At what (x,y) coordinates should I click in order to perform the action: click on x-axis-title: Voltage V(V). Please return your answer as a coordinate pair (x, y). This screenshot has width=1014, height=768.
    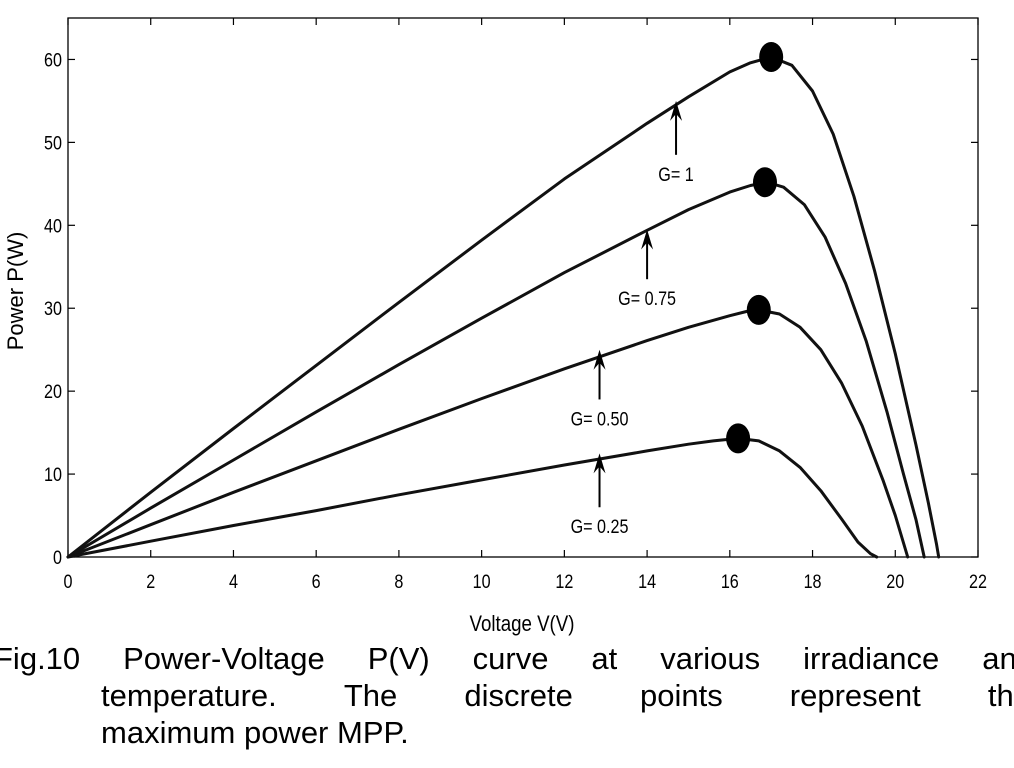
    Looking at the image, I should click on (522, 625).